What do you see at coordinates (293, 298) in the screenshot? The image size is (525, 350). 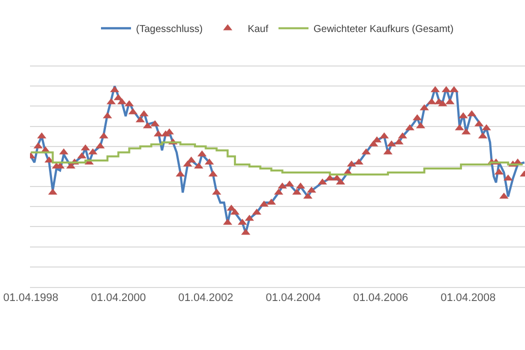 I see `x-tick-label: 01.04.2004` at bounding box center [293, 298].